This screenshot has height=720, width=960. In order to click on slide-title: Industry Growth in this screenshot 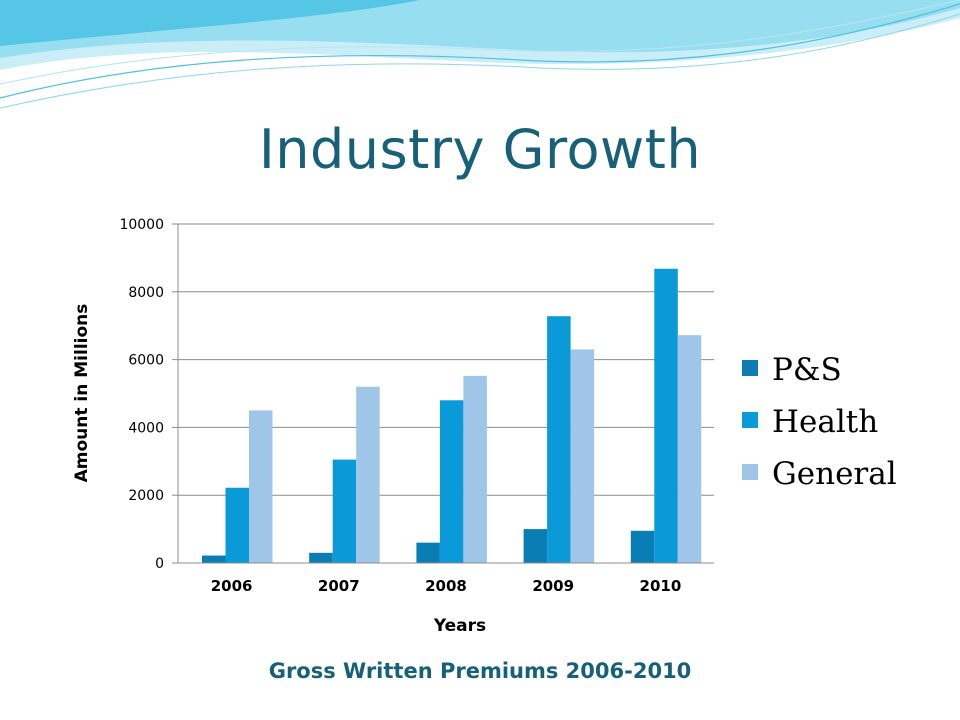, I will do `click(480, 149)`.